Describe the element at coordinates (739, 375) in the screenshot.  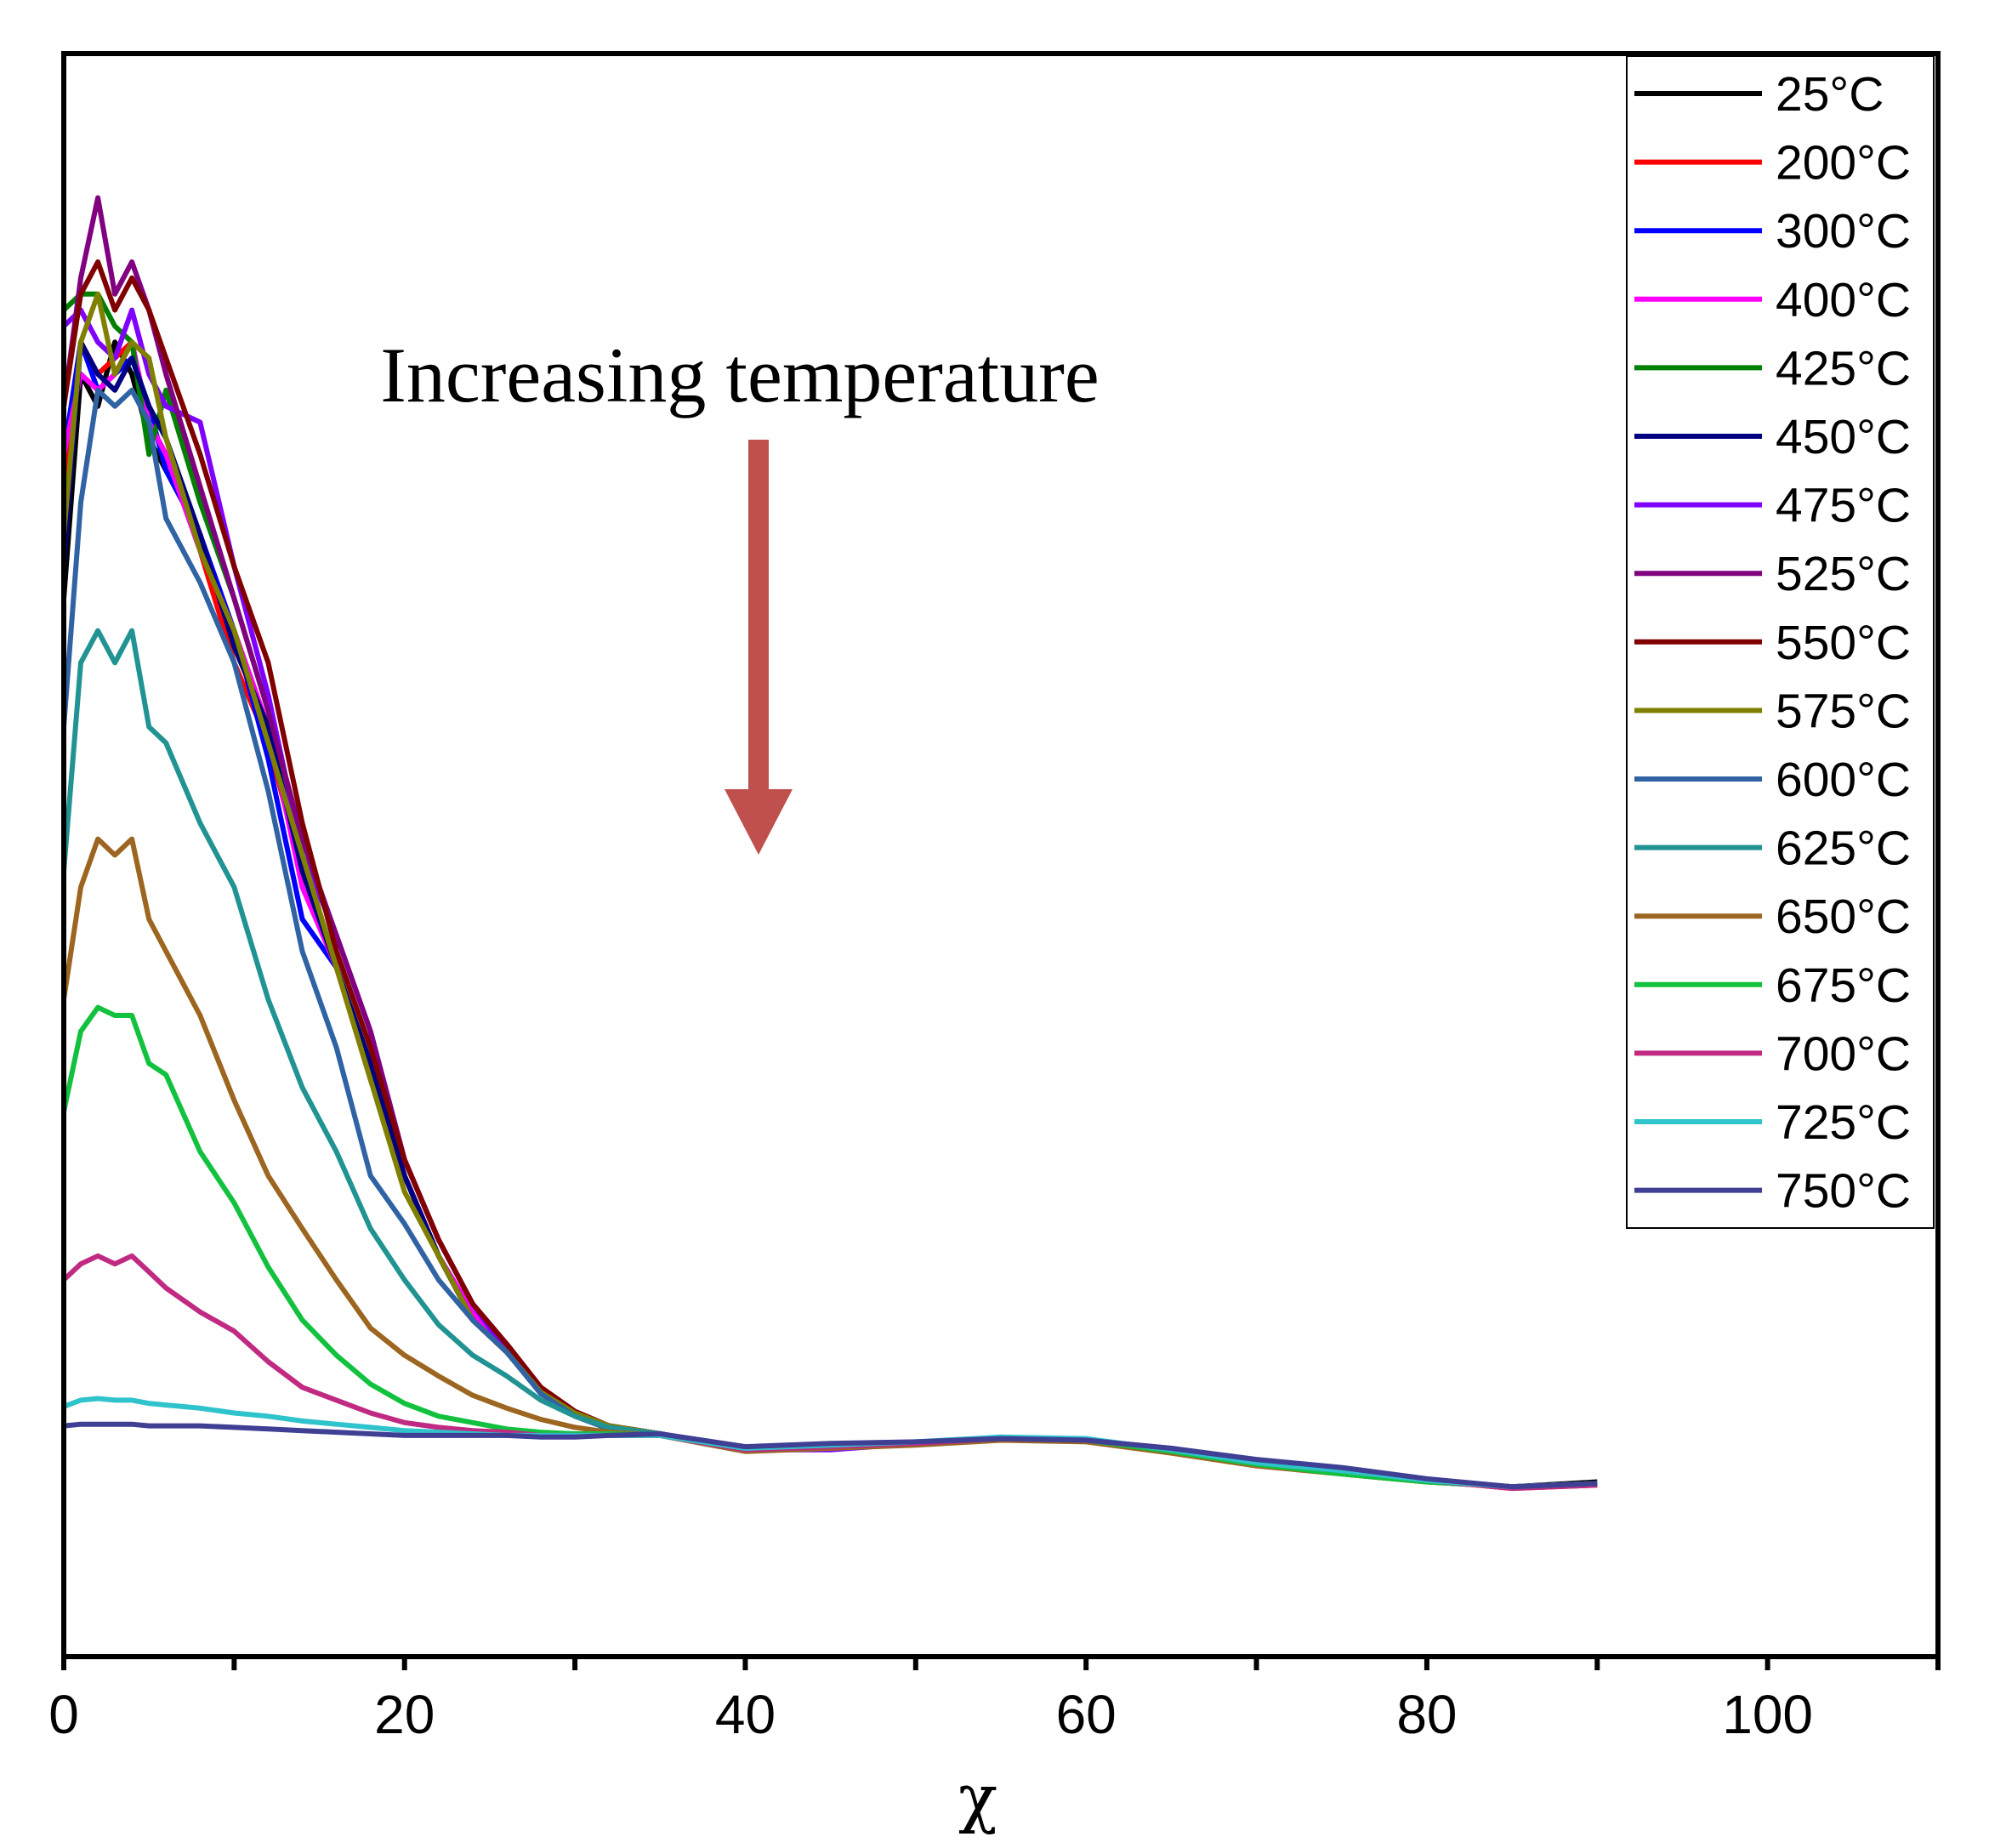
I see `annotation-text: Increasing temperature` at that location.